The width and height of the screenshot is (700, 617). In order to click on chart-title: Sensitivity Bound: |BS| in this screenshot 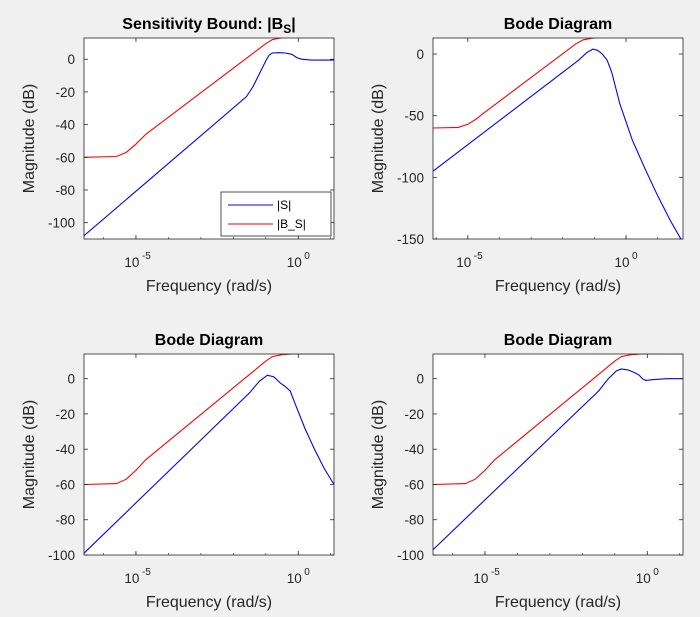, I will do `click(208, 26)`.